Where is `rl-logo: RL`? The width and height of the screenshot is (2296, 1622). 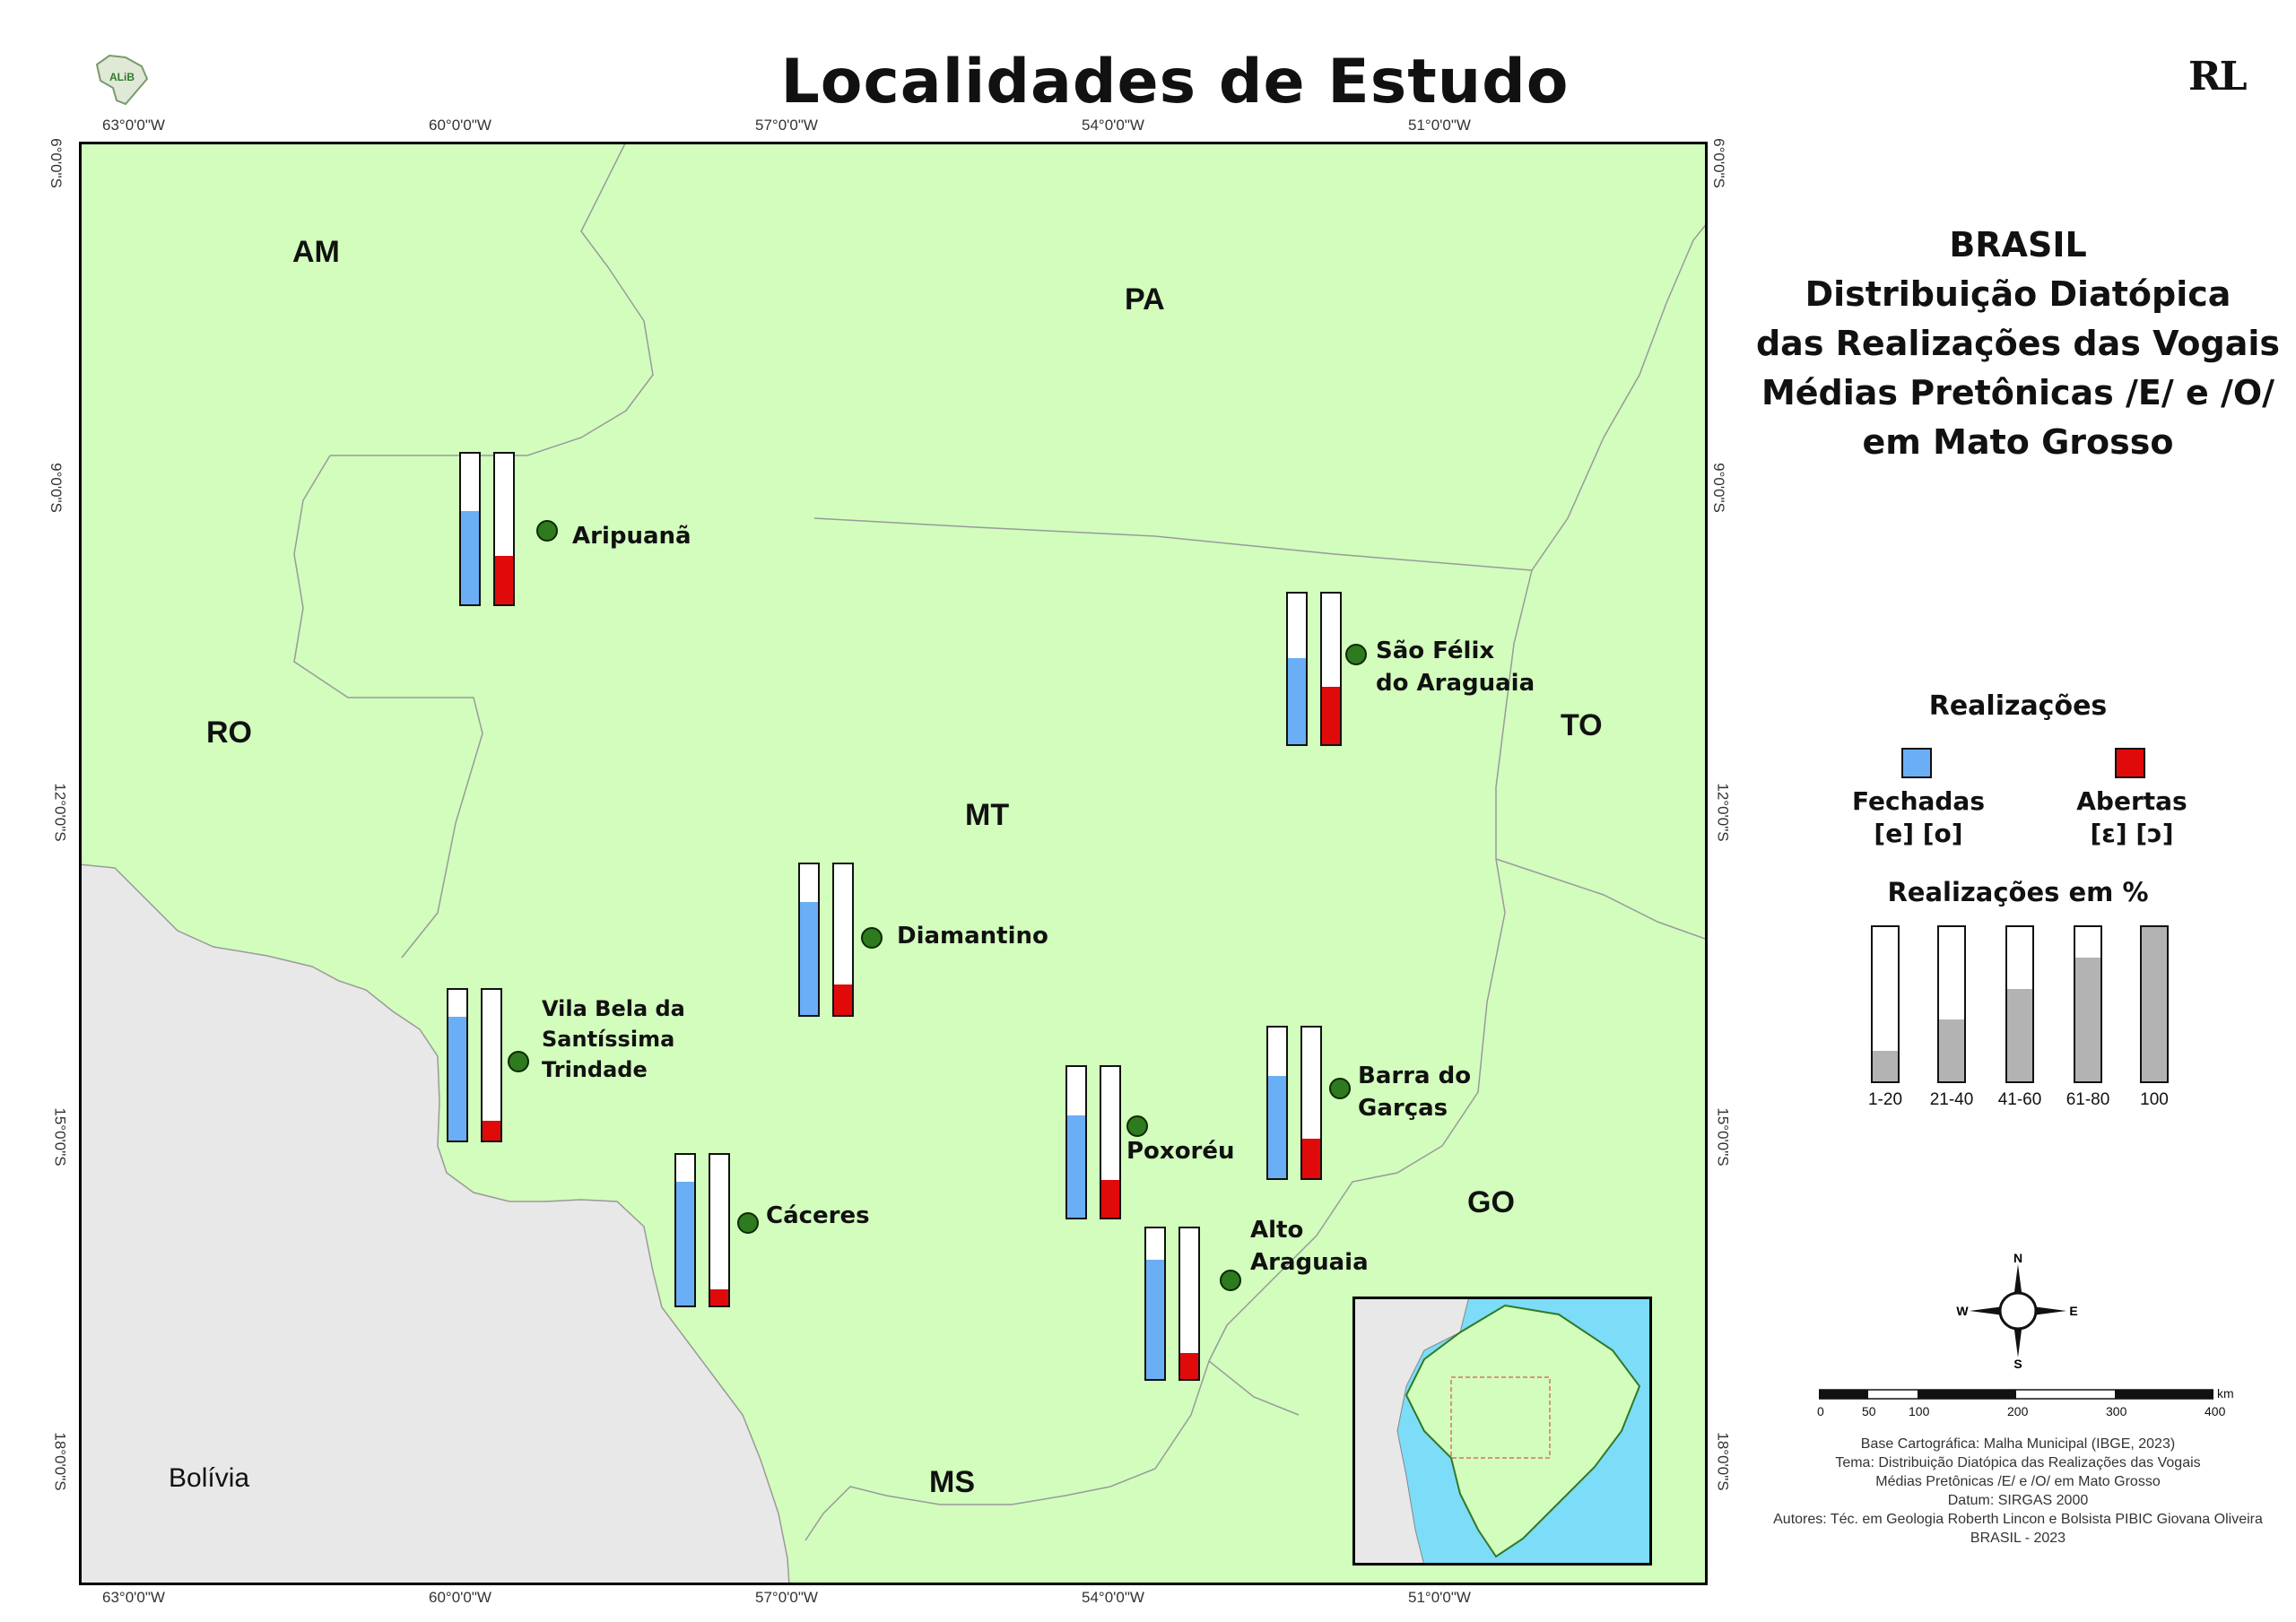
rl-logo: RL is located at coordinates (2218, 77).